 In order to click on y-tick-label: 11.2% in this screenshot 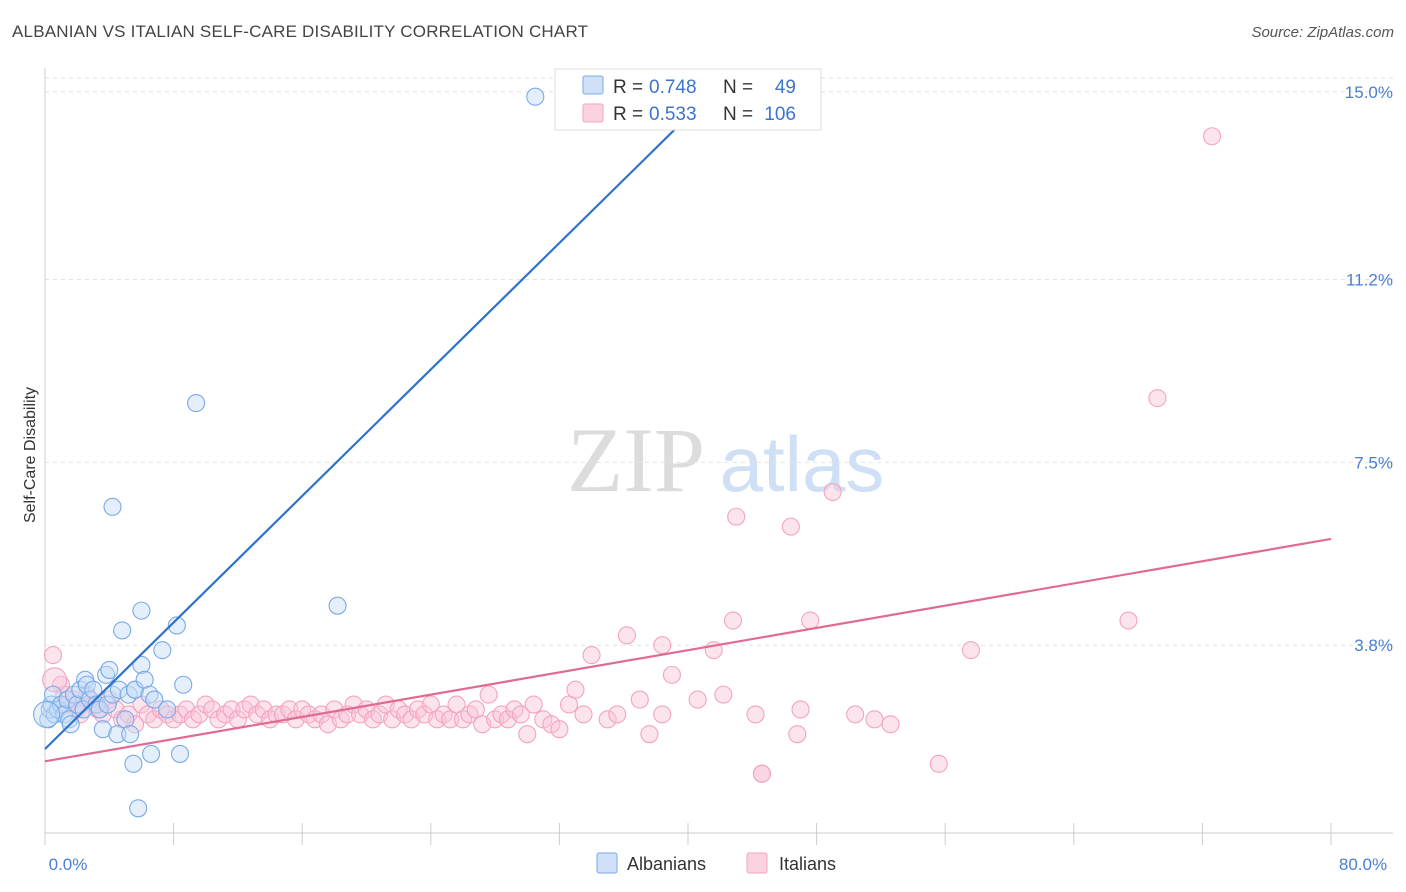, I will do `click(1369, 280)`.